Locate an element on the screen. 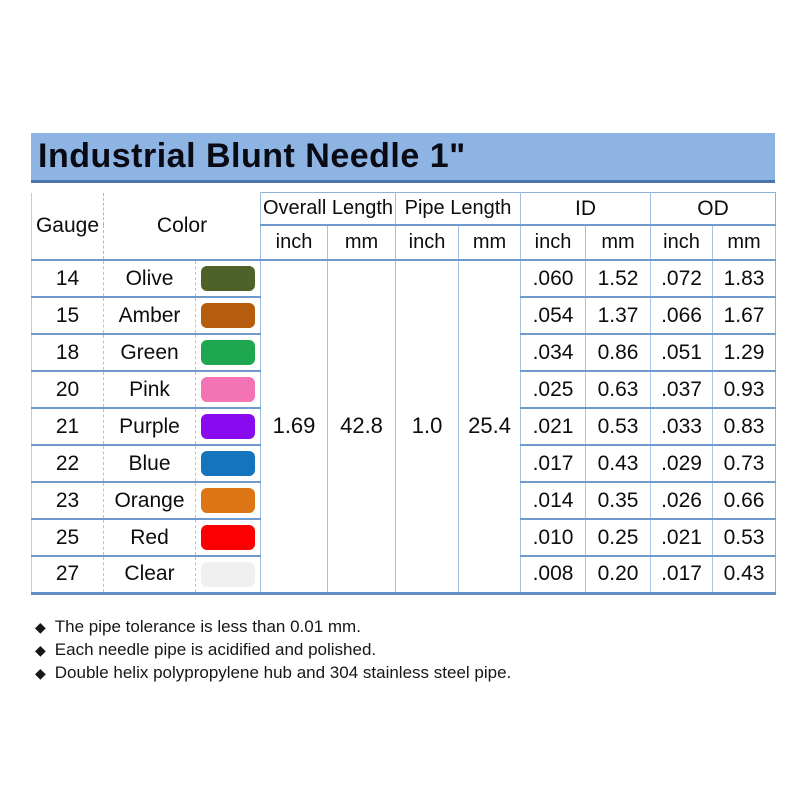 This screenshot has height=800, width=800. gauge-cell: 25 is located at coordinates (67, 537).